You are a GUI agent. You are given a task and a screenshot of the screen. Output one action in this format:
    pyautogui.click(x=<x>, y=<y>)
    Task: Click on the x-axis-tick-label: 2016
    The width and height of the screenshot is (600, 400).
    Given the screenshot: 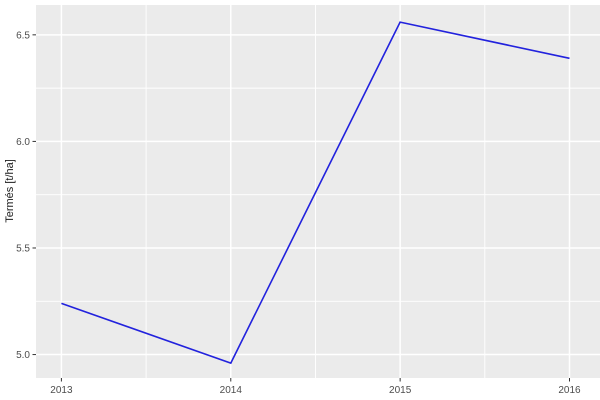 What is the action you would take?
    pyautogui.click(x=569, y=390)
    